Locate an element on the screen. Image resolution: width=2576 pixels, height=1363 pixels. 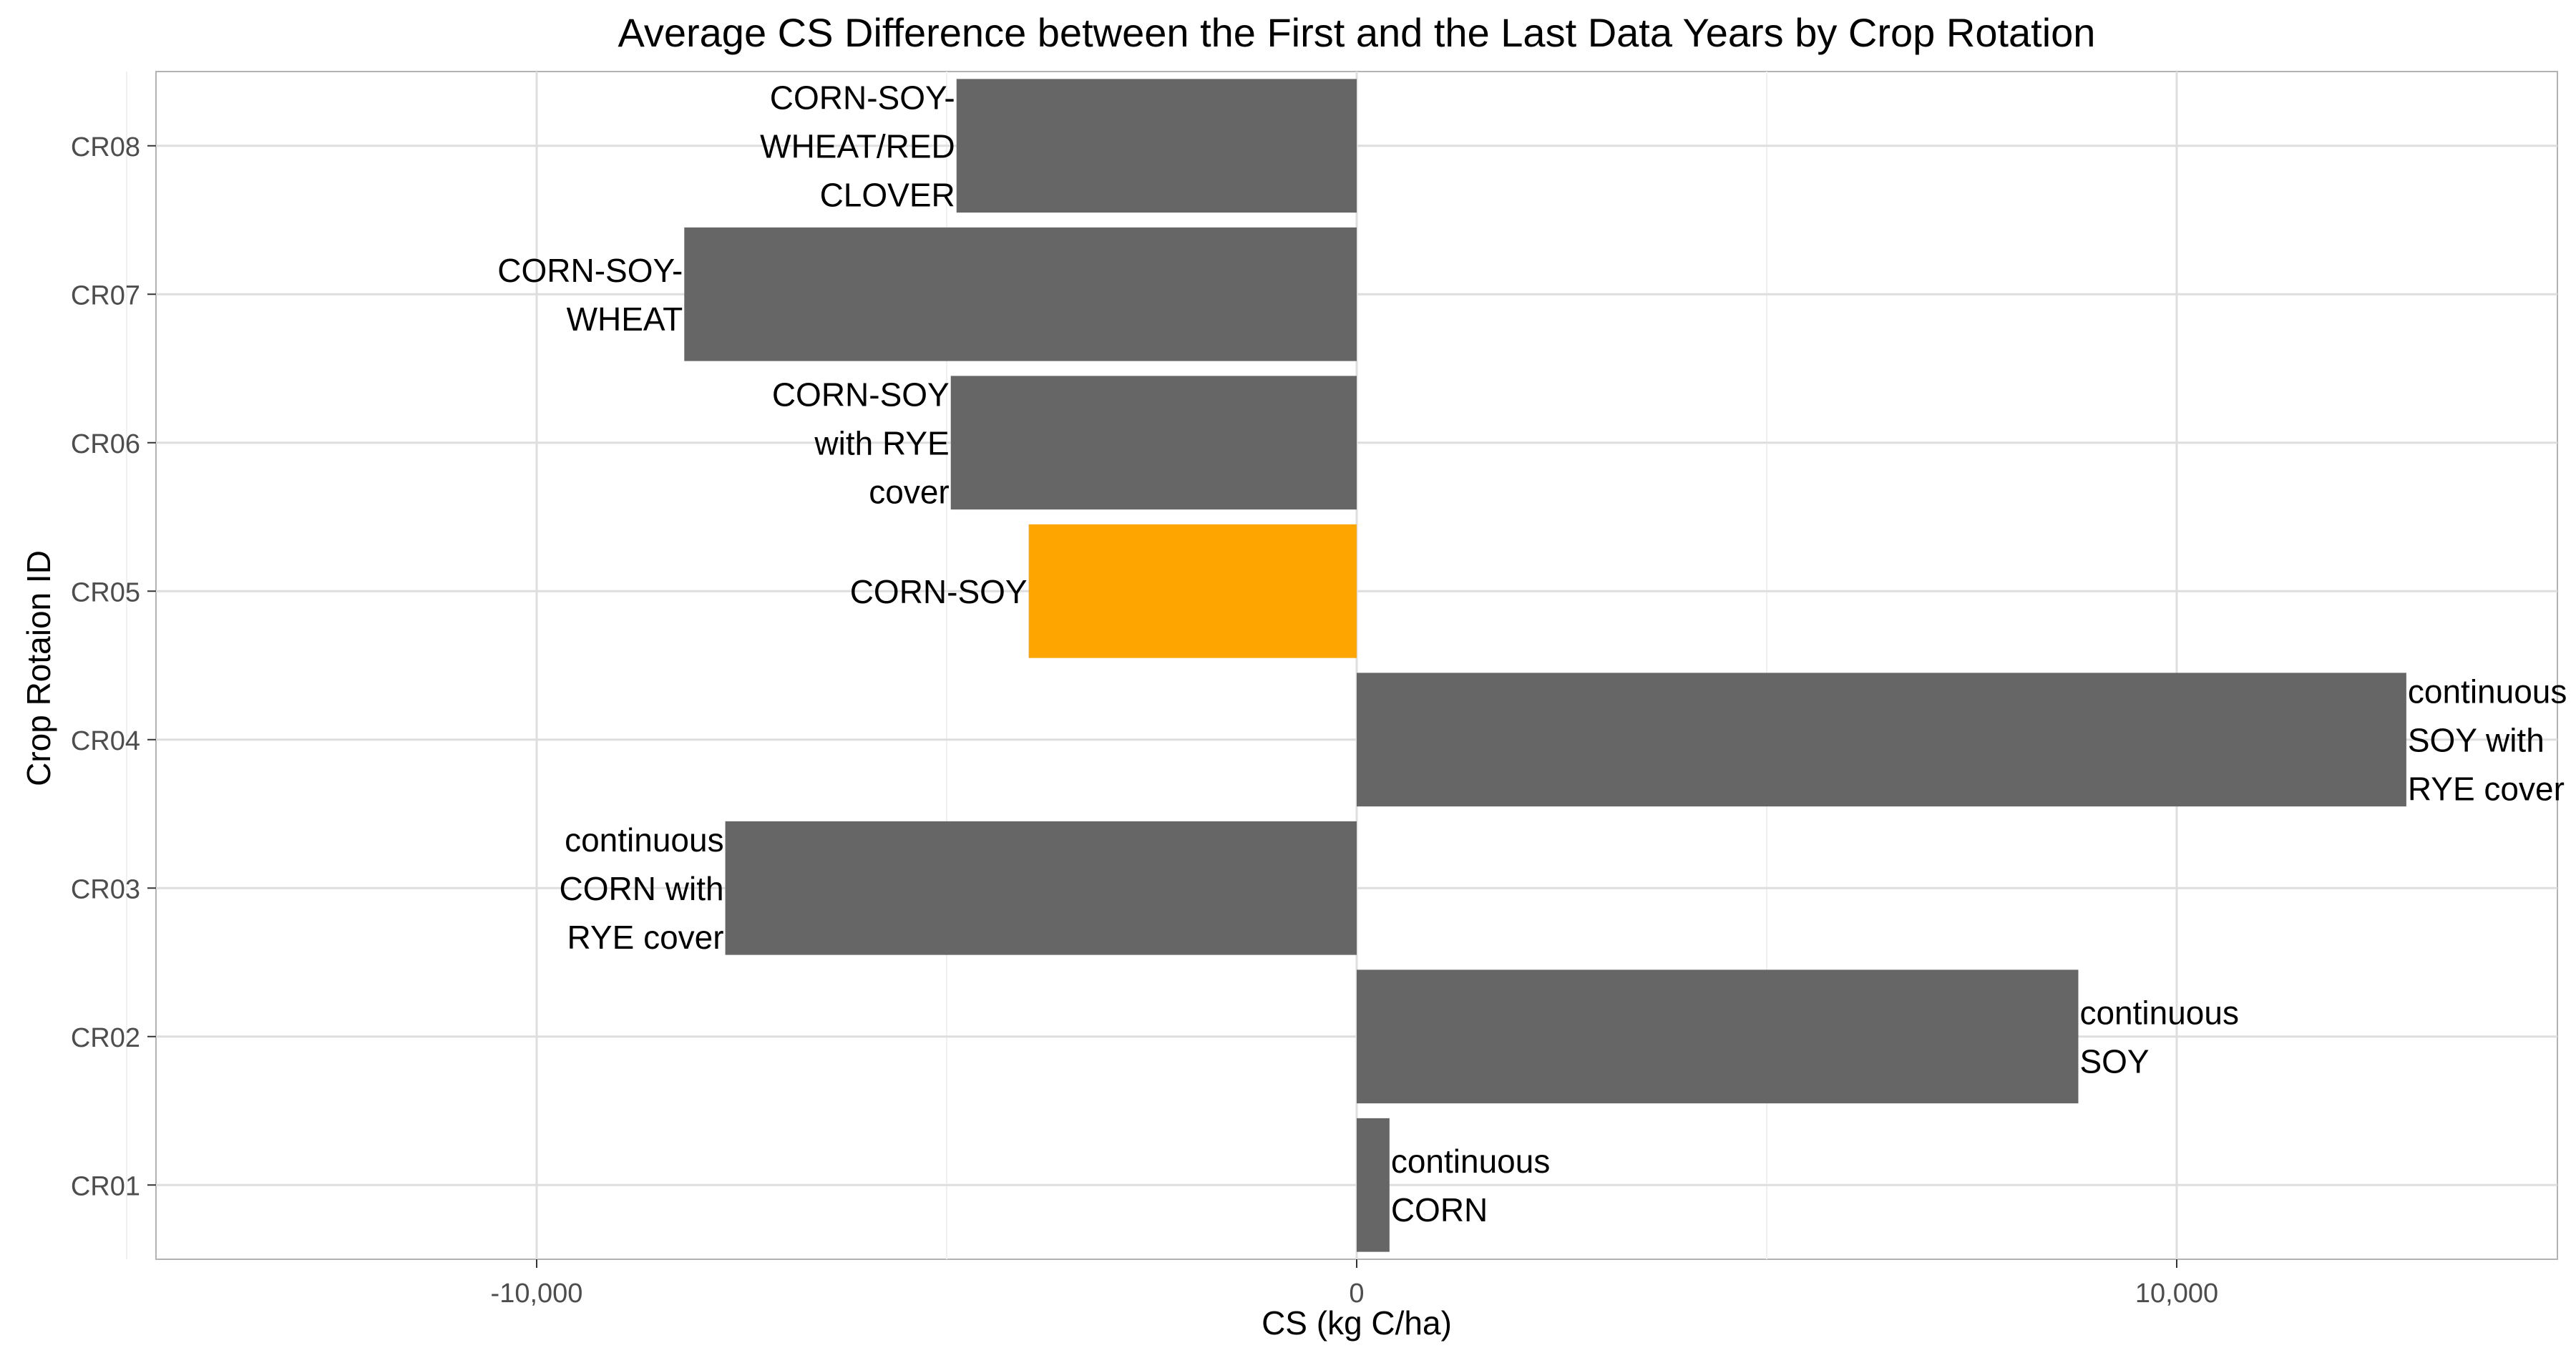
bar-label-cr05: CORN-SOY is located at coordinates (939, 591).